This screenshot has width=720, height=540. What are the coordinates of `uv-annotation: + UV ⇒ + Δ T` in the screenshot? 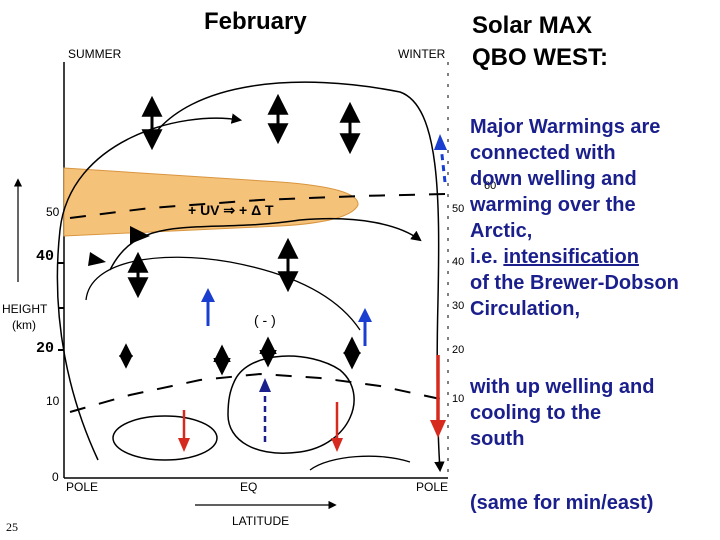 It's located at (231, 210).